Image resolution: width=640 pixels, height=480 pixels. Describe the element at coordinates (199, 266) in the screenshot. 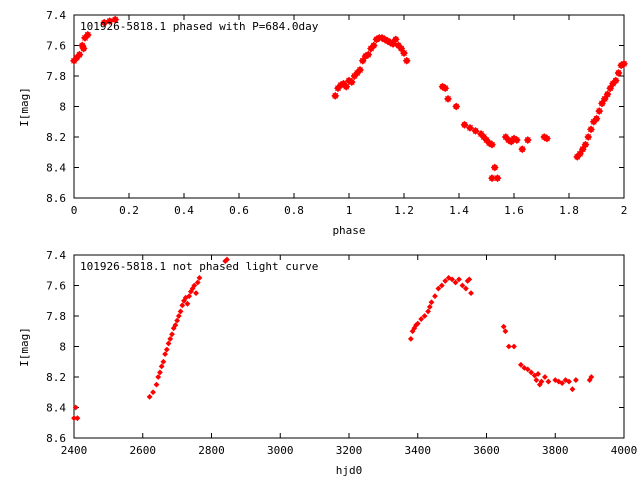

I see `unphased-plot-title: 101926-5818.1 not phased light curve` at that location.